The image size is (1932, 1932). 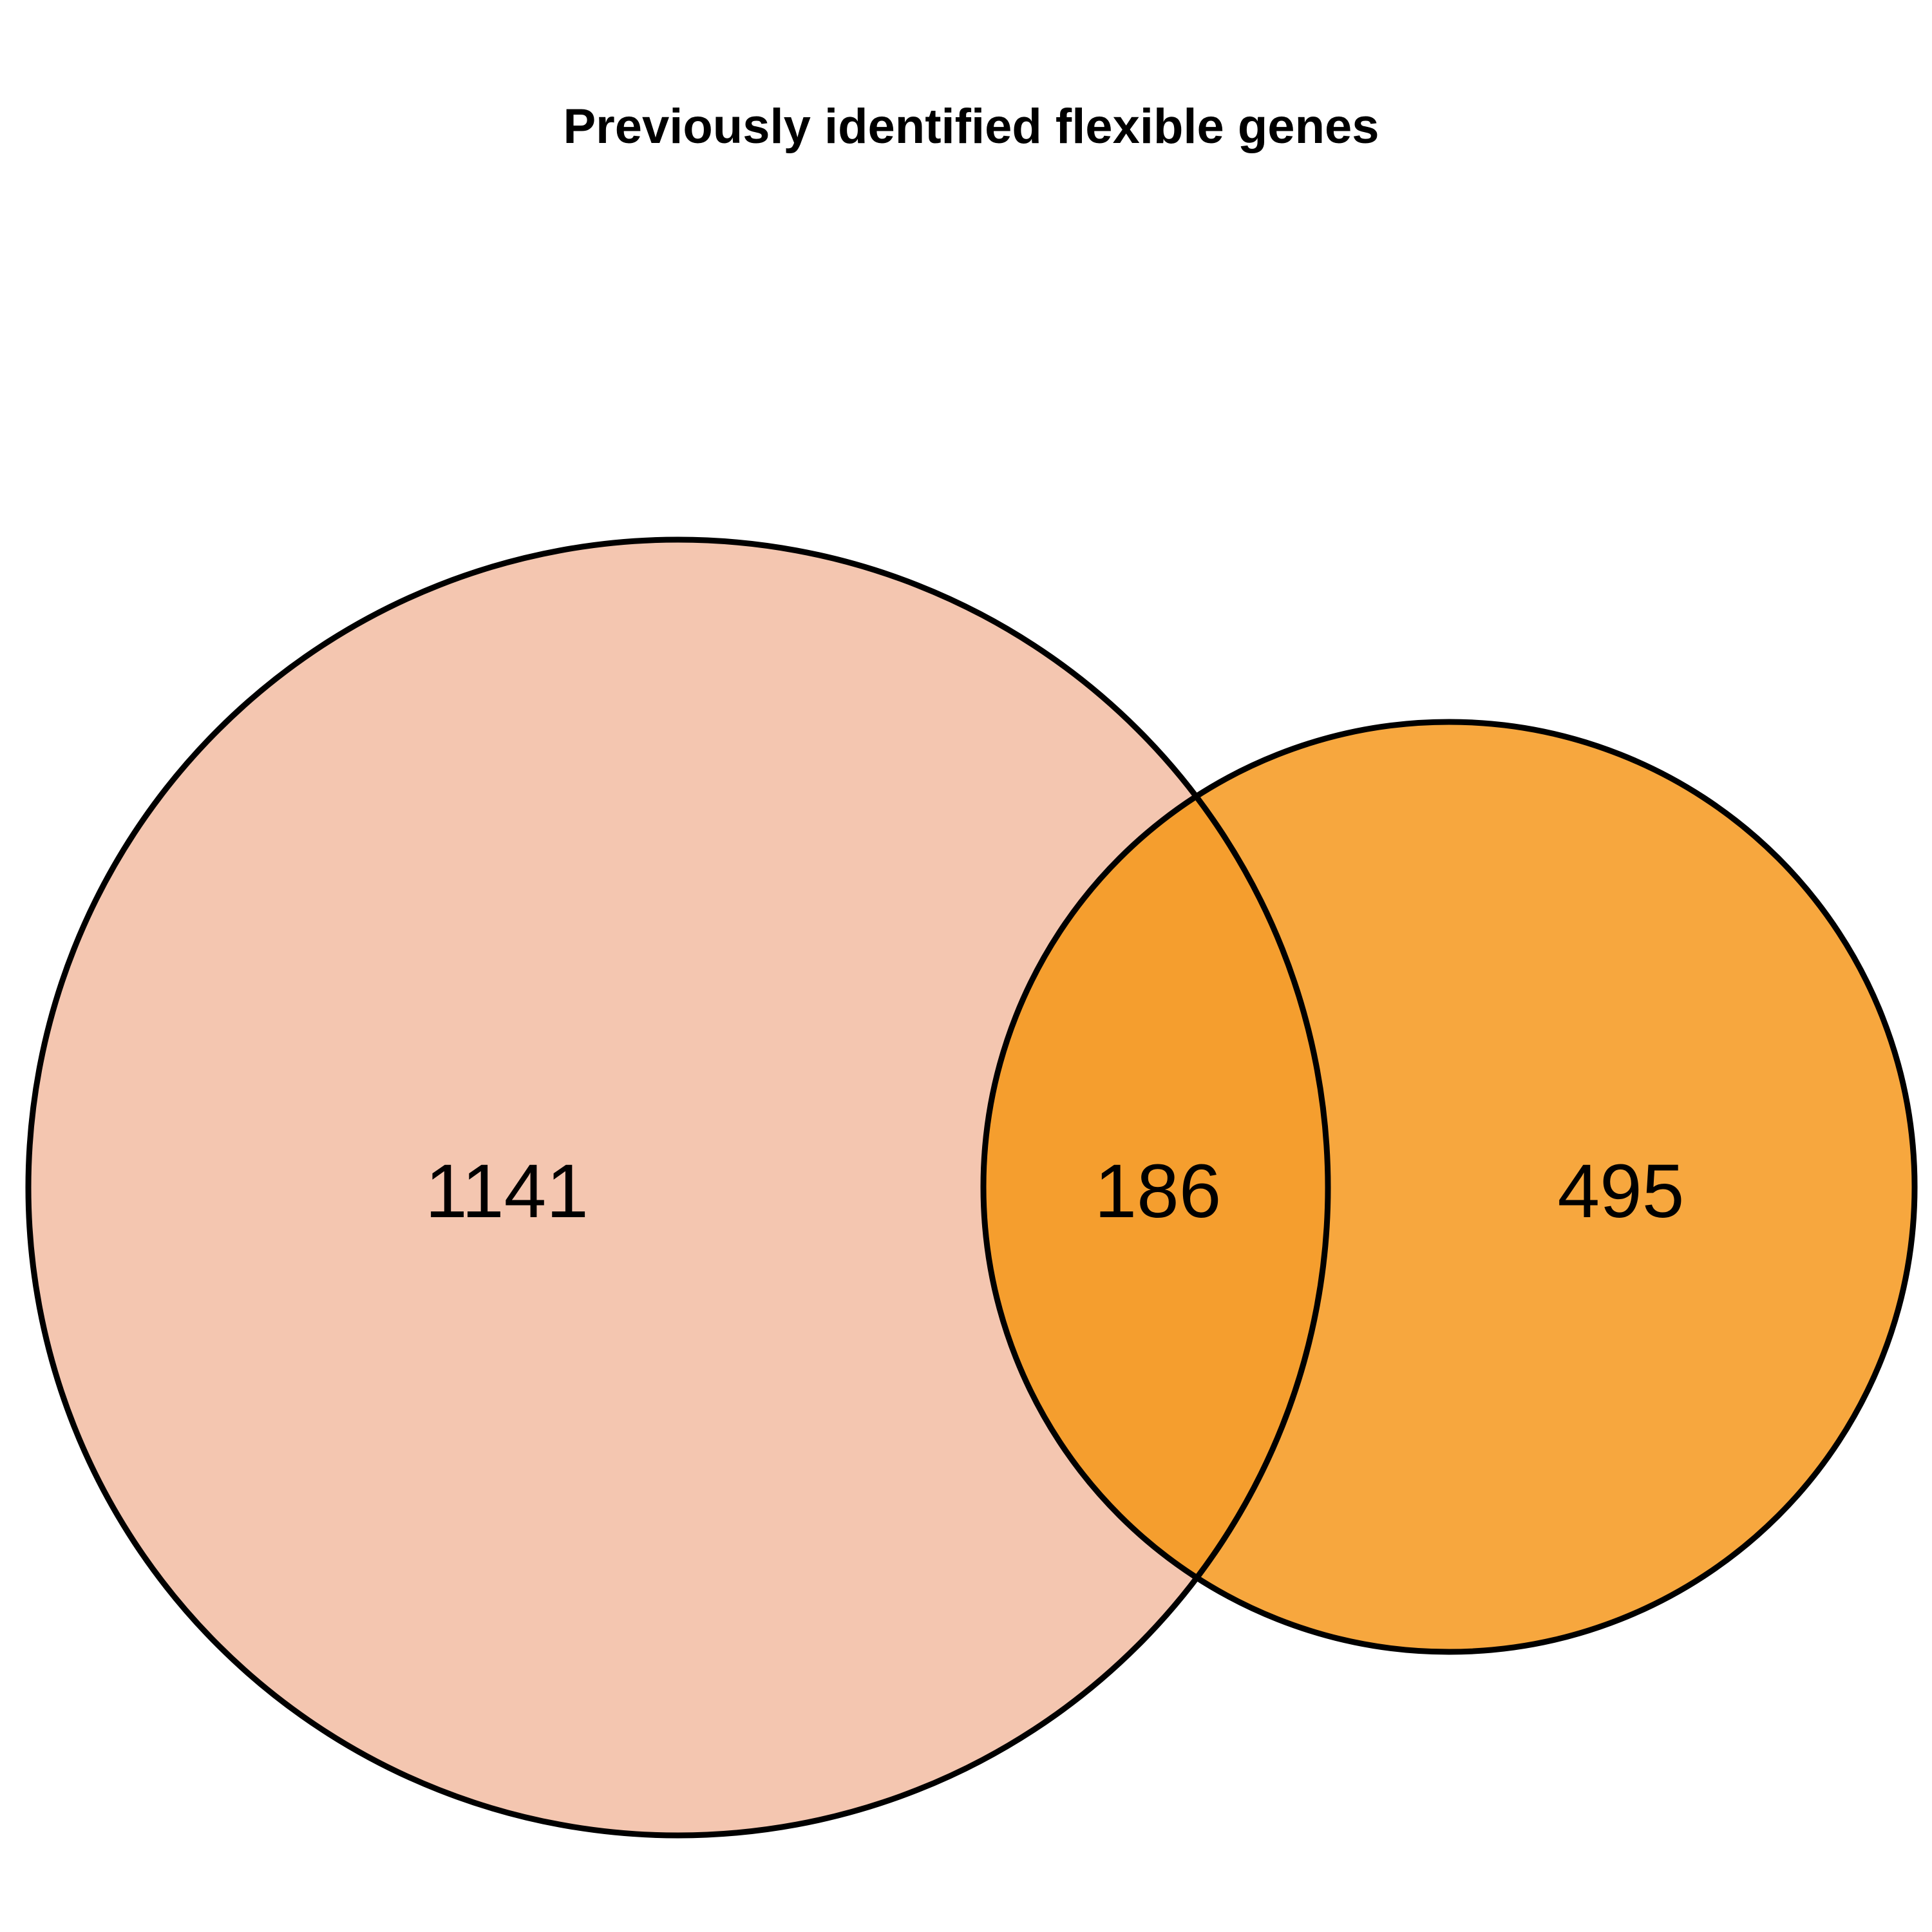 I want to click on overlap-count: 186, so click(x=1158, y=1191).